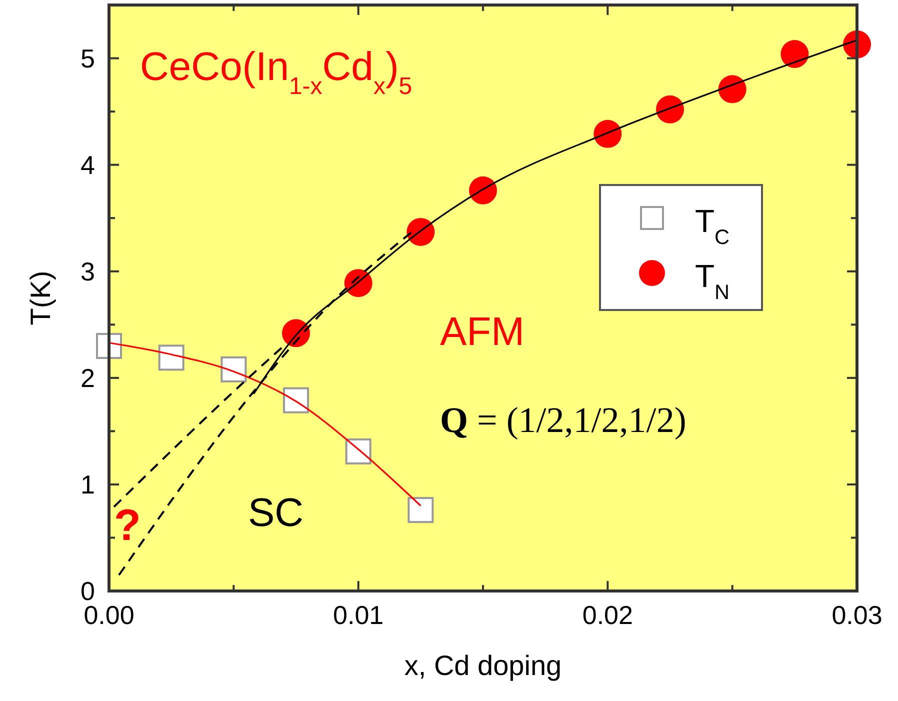  I want to click on y-axis-title: T(K), so click(40, 298).